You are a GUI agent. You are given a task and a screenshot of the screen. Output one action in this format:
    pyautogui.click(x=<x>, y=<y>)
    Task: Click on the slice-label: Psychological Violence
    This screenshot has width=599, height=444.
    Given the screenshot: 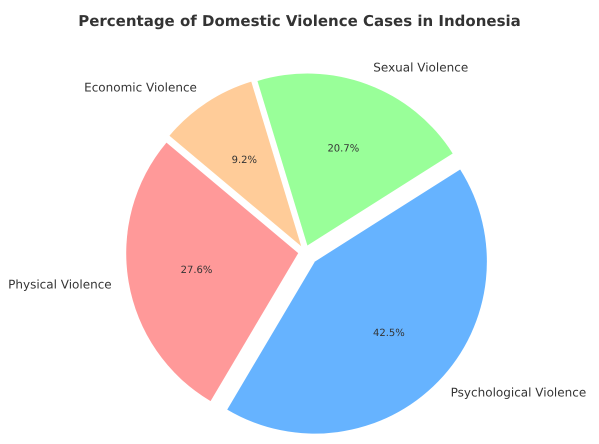 What is the action you would take?
    pyautogui.click(x=518, y=393)
    